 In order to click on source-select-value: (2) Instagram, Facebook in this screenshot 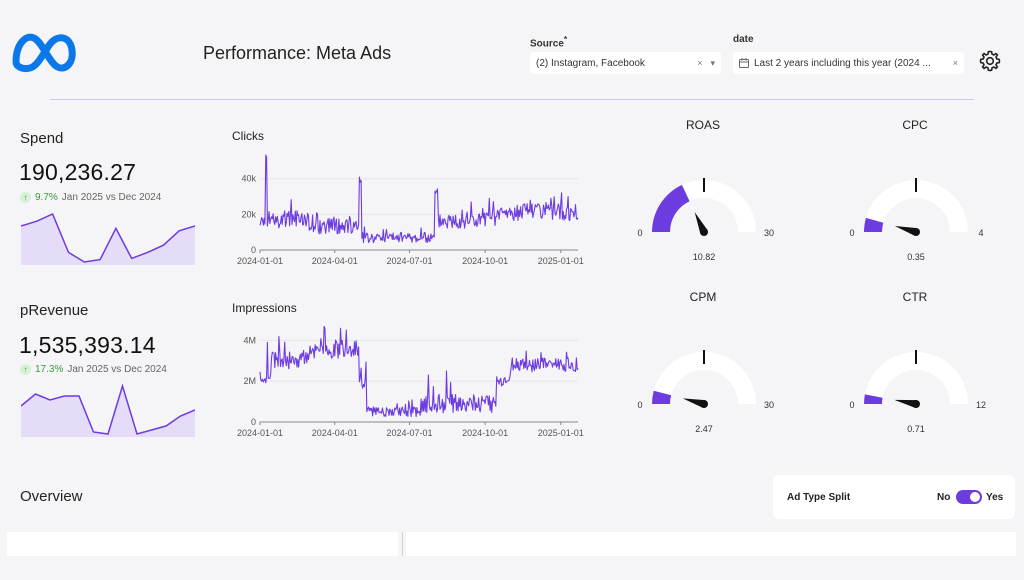, I will do `click(590, 63)`.